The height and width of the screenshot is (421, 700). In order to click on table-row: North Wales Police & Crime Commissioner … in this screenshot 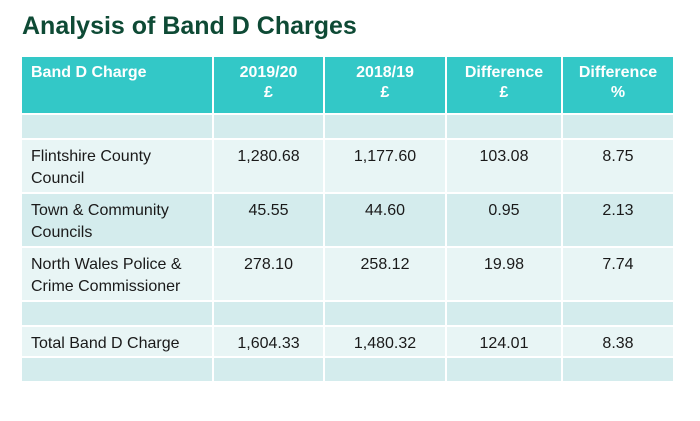, I will do `click(347, 273)`.